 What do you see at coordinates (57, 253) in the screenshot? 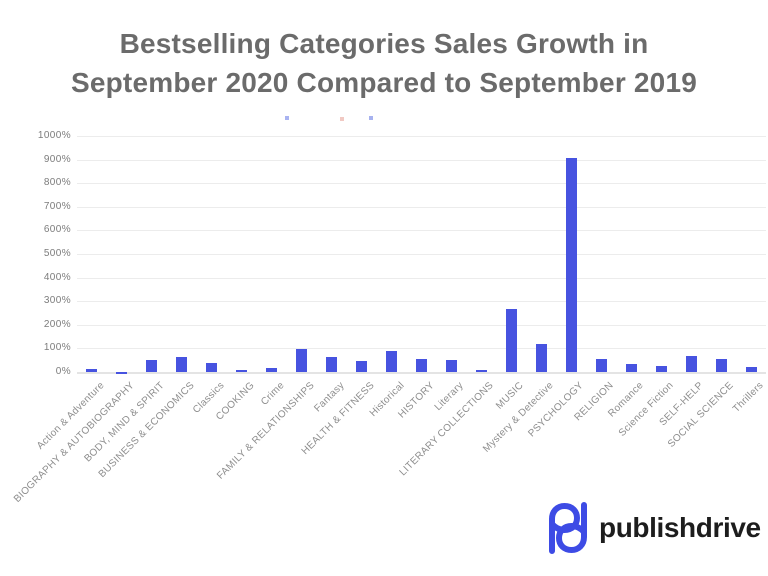
I see `y-axis-label: 500%` at bounding box center [57, 253].